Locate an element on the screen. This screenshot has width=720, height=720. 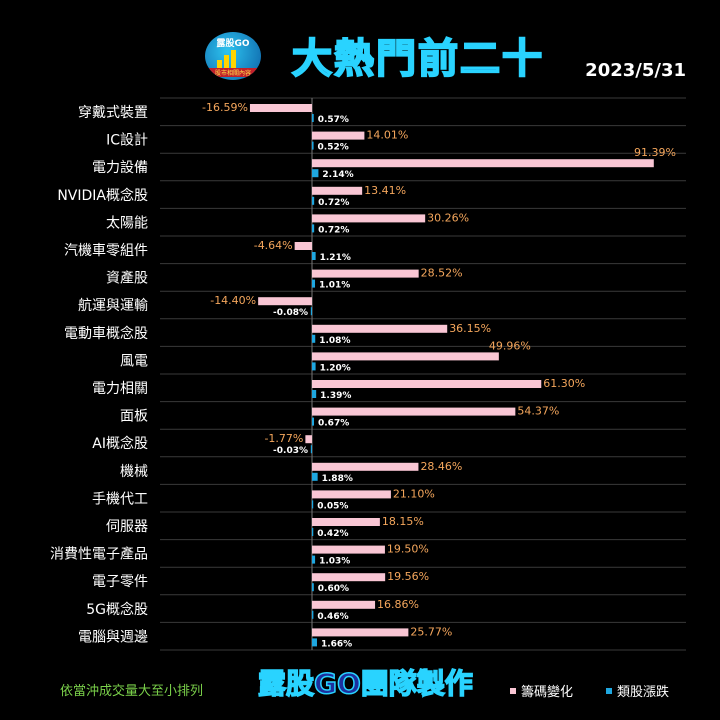
chip-value-label: 28.46% is located at coordinates (441, 466).